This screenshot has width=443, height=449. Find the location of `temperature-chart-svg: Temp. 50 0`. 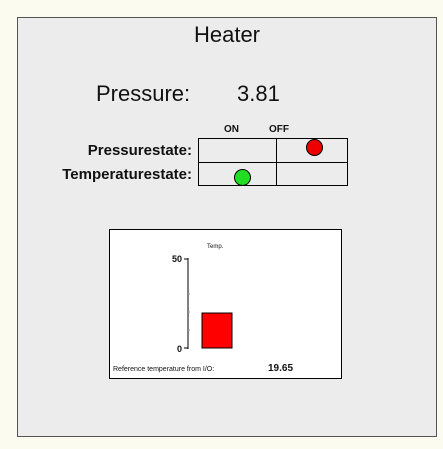

temperature-chart-svg: Temp. 50 0 is located at coordinates (202, 299).